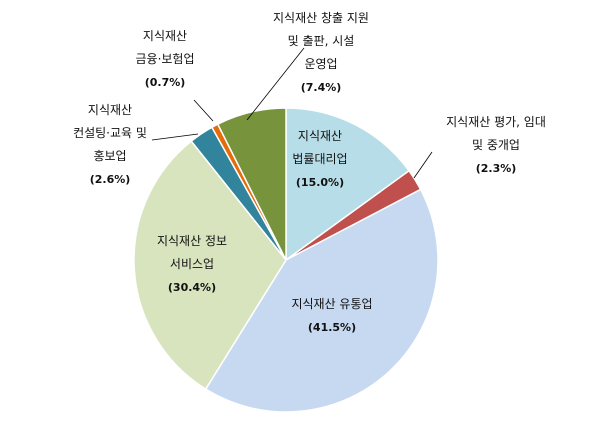  I want to click on slice-name-line: 지식재산 유통업, so click(331, 304).